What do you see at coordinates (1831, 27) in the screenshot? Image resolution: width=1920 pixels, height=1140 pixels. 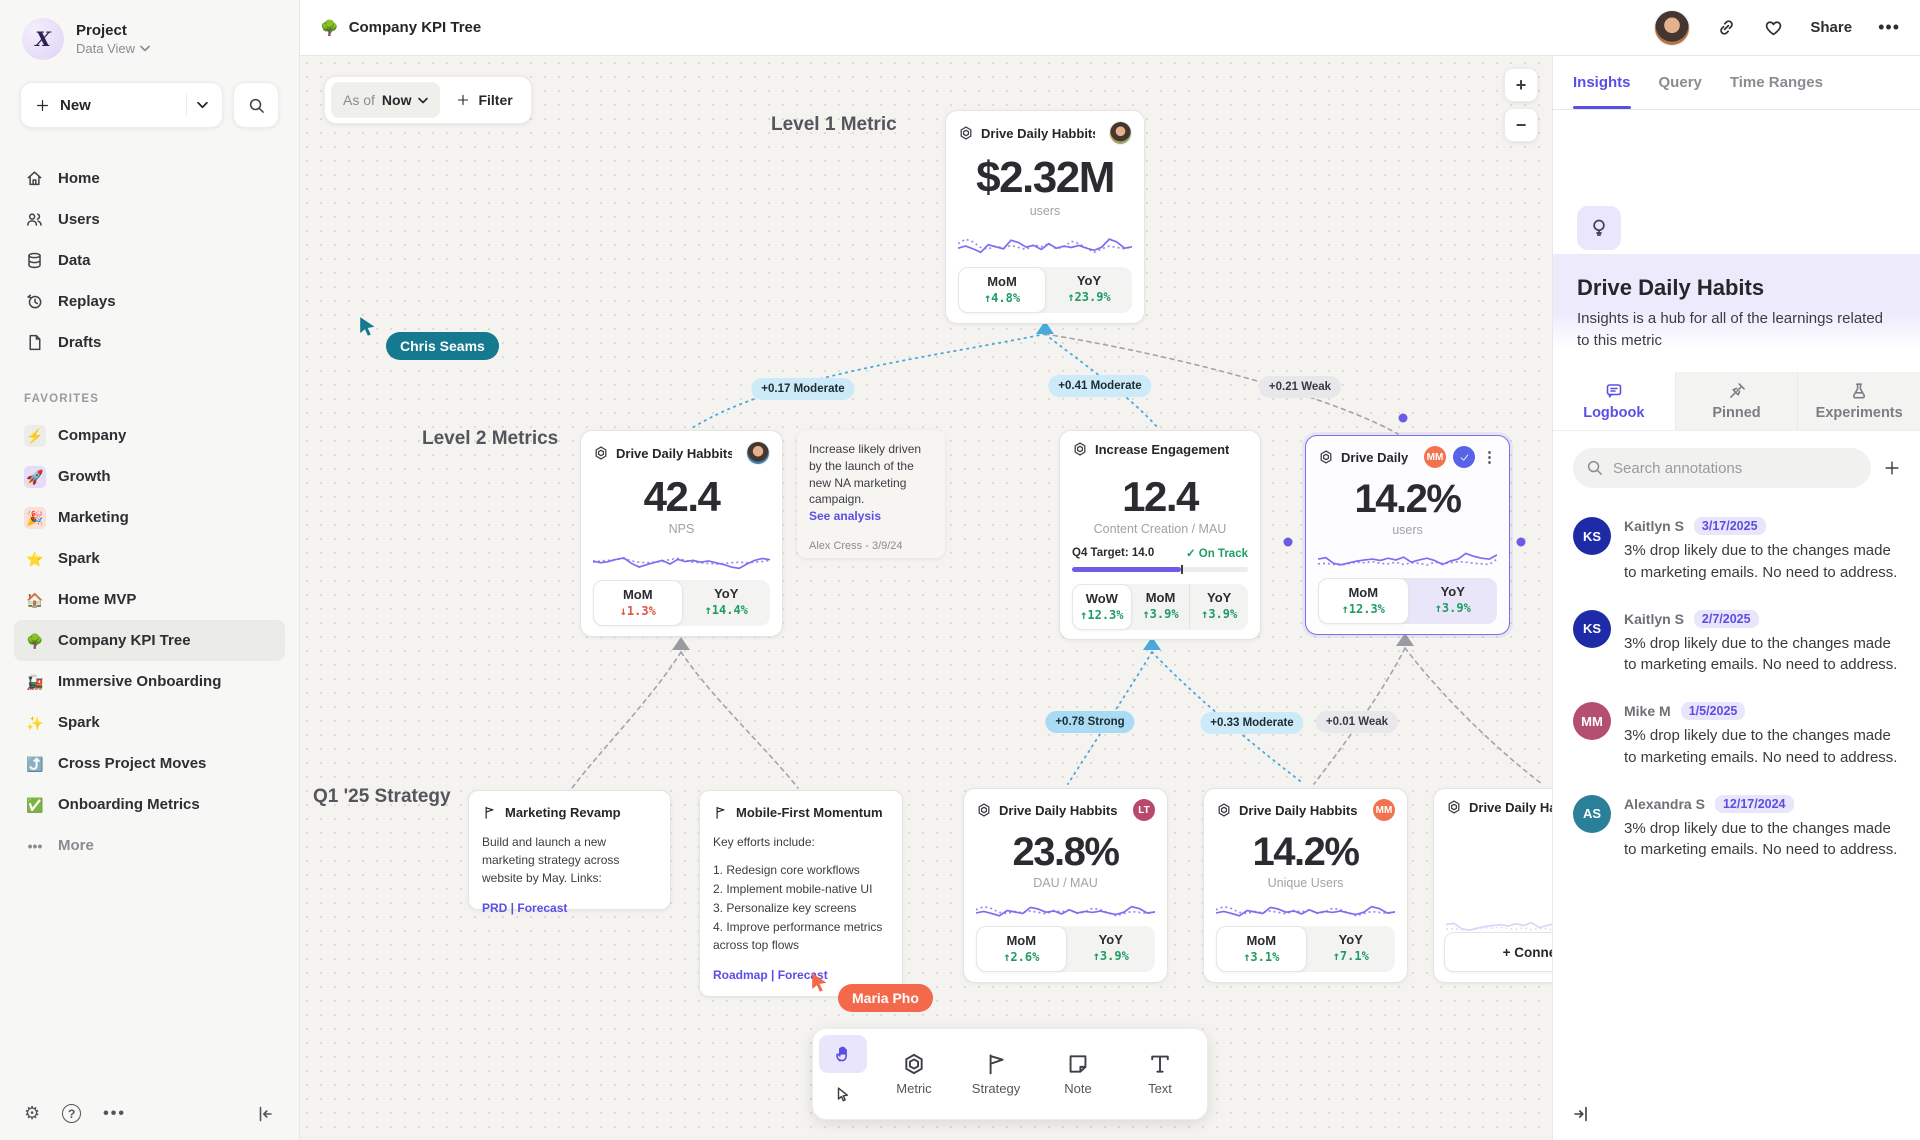 I see `share-button: Share` at bounding box center [1831, 27].